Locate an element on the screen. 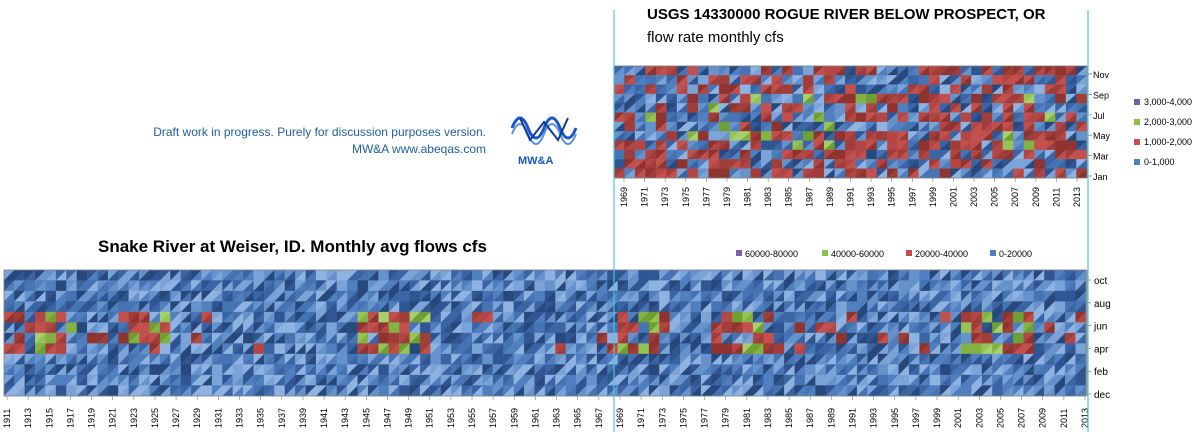  snake-y-tick-label: dec is located at coordinates (1102, 395).